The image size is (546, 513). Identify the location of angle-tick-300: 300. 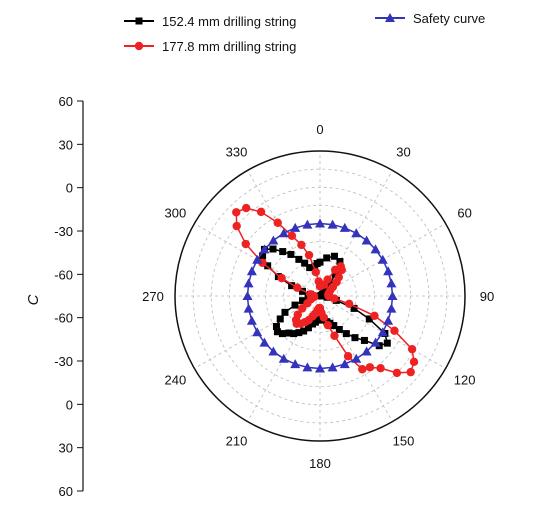
(176, 213).